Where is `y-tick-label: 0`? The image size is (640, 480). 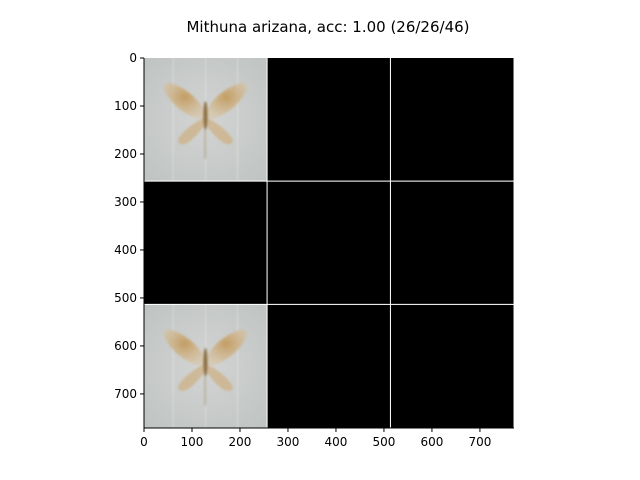
y-tick-label: 0 is located at coordinates (133, 58).